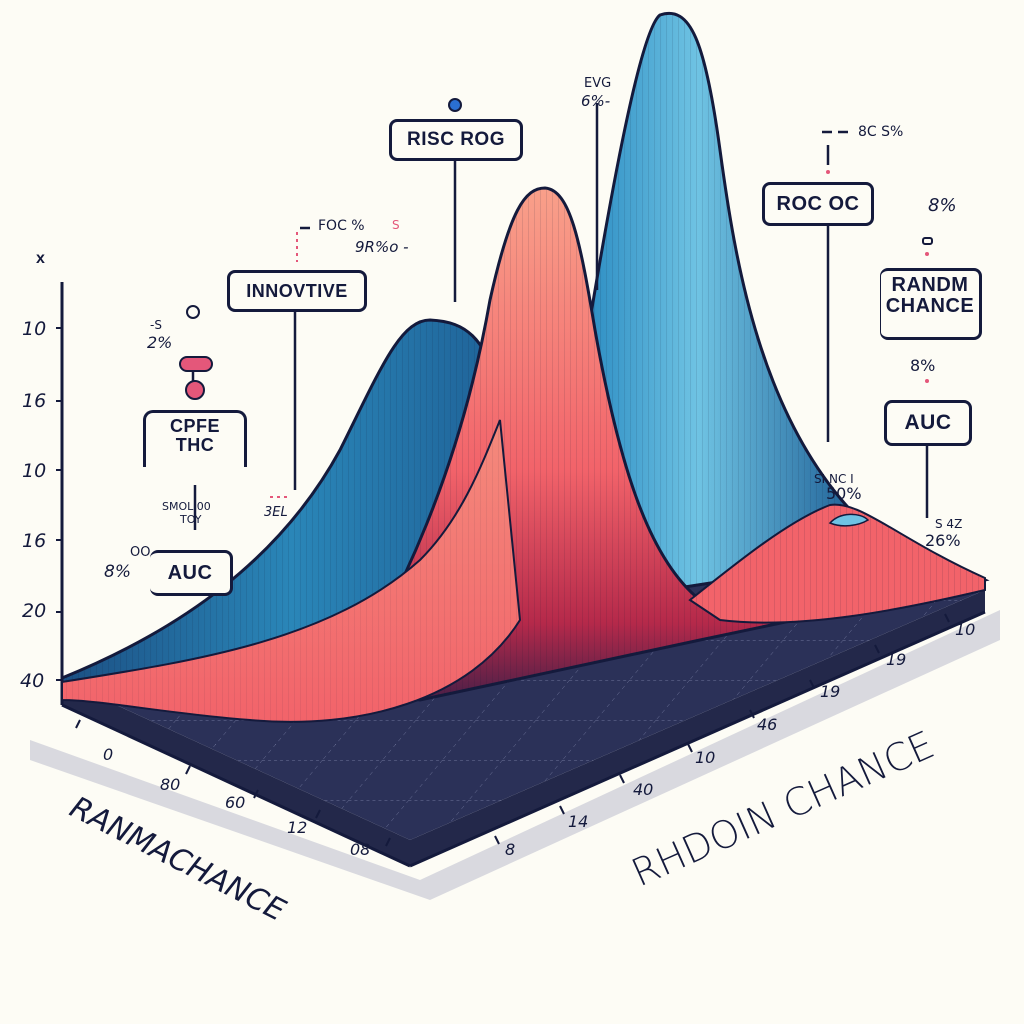 The image size is (1024, 1024). I want to click on x-tick-label: 40, so click(643, 789).